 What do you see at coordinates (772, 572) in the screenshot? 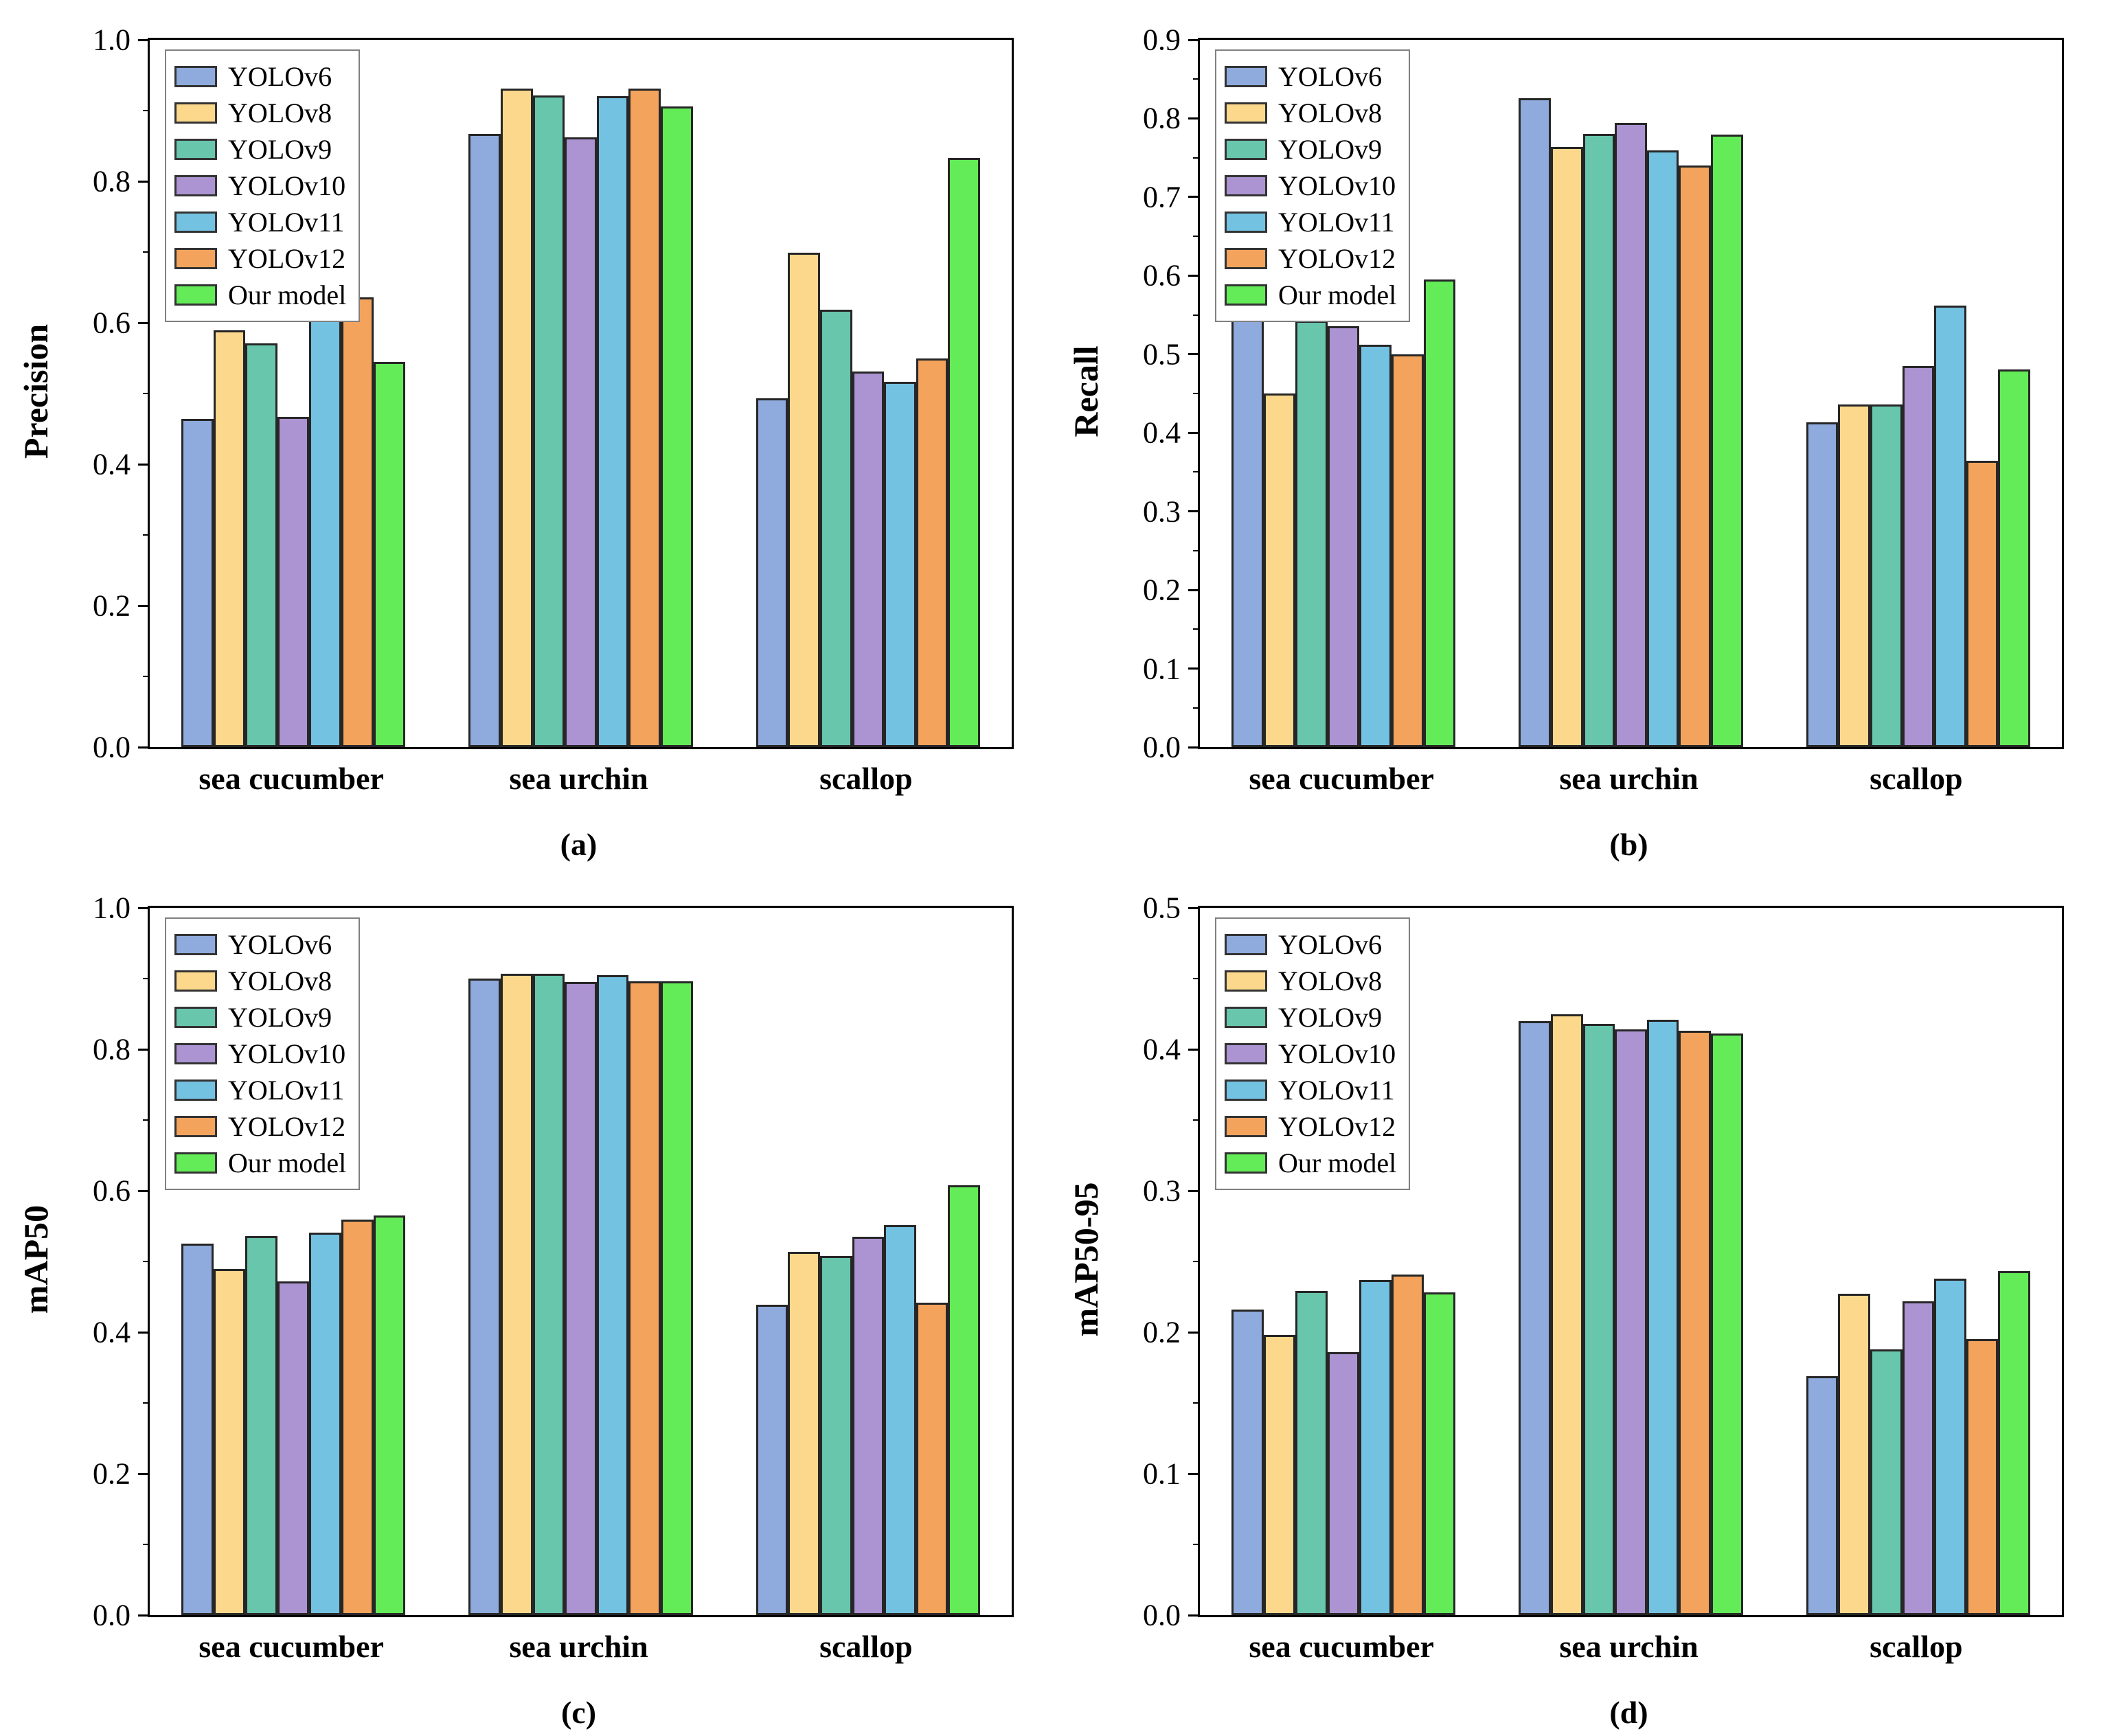
I see `bar-yolov6-scallop` at bounding box center [772, 572].